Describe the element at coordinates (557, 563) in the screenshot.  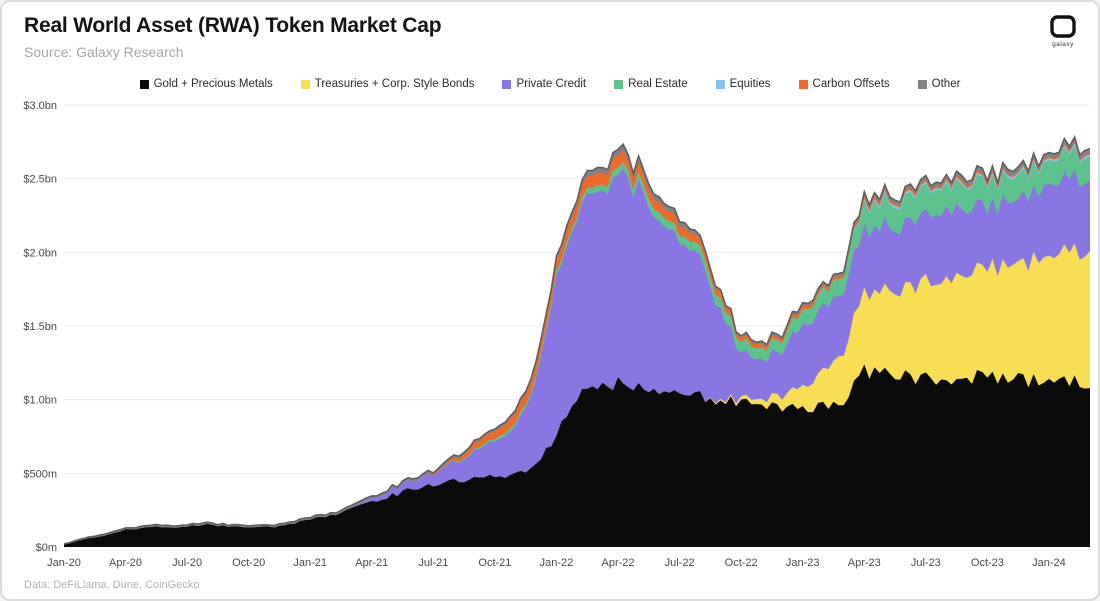
I see `x-tick-label: Jan-22` at that location.